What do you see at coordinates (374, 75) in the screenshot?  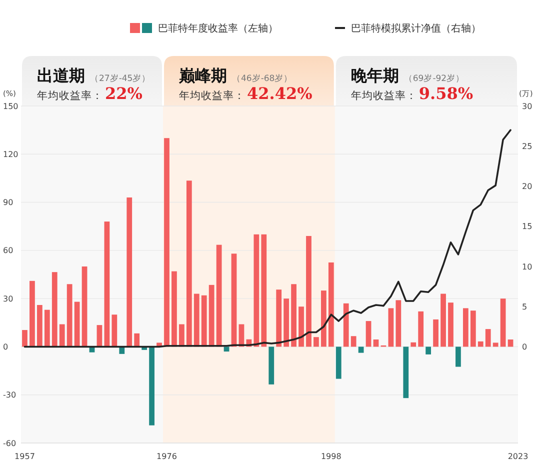 I see `band-label: 晚年期` at bounding box center [374, 75].